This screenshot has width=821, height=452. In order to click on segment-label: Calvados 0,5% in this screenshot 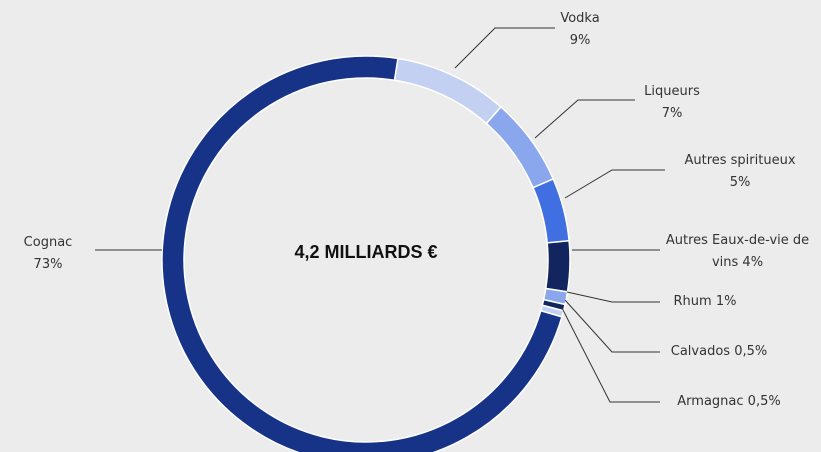, I will do `click(719, 352)`.